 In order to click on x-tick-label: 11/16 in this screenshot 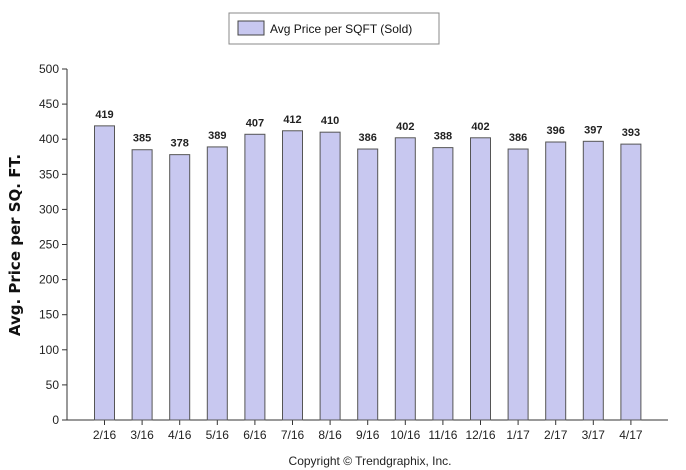, I will do `click(442, 435)`.